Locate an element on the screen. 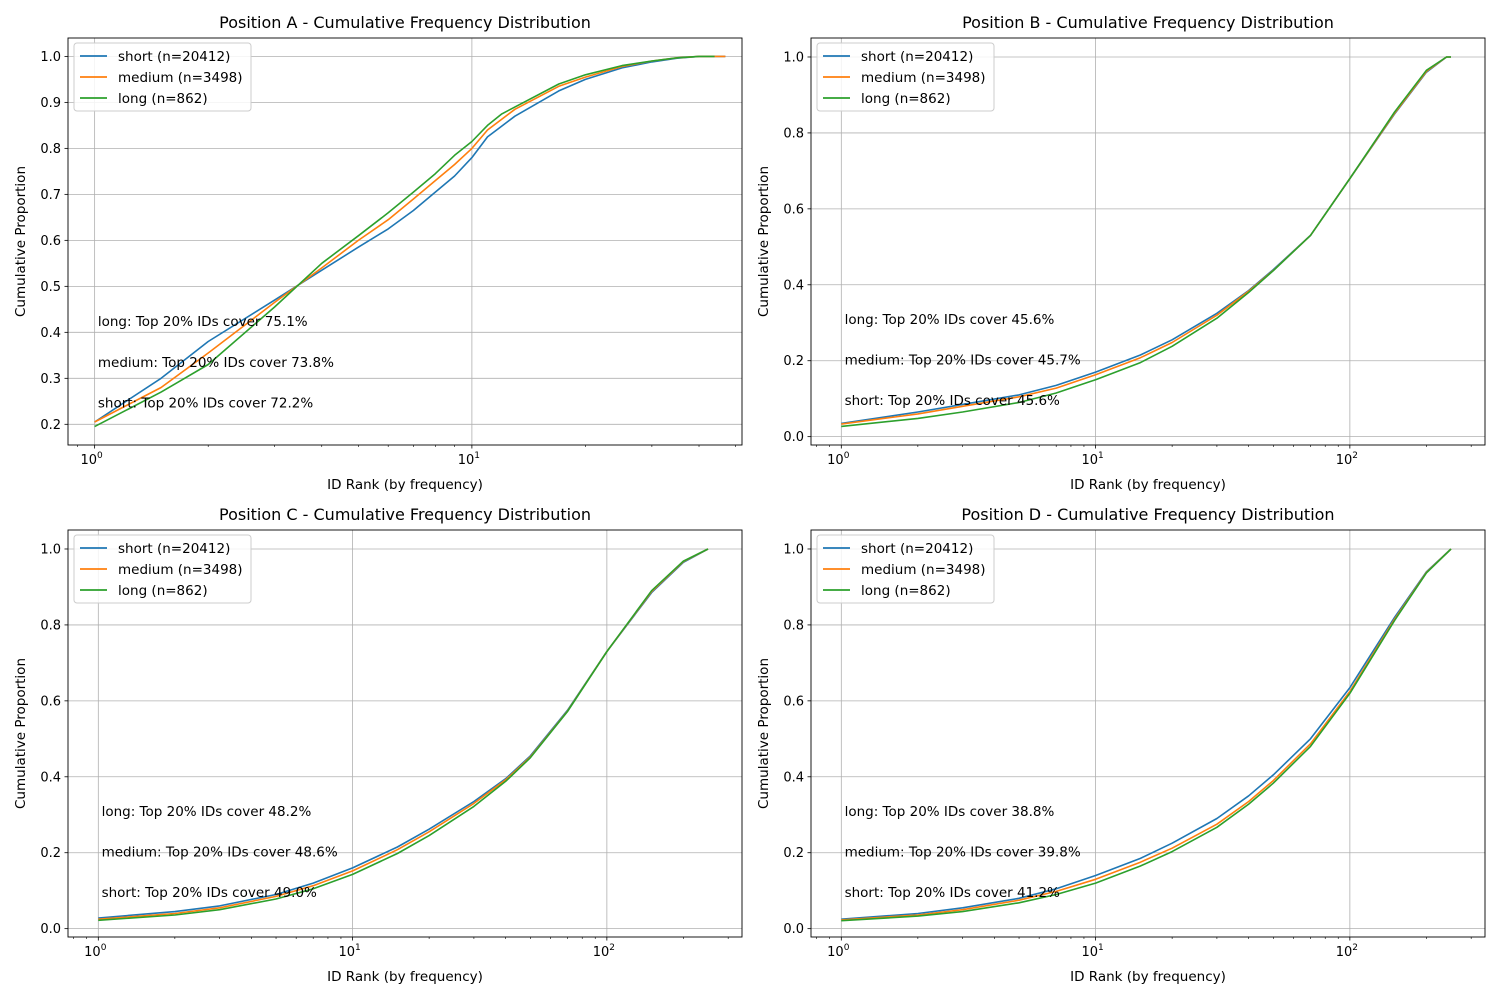  annotation-text: long: Top 20% IDs cover 45.6% is located at coordinates (950, 320).